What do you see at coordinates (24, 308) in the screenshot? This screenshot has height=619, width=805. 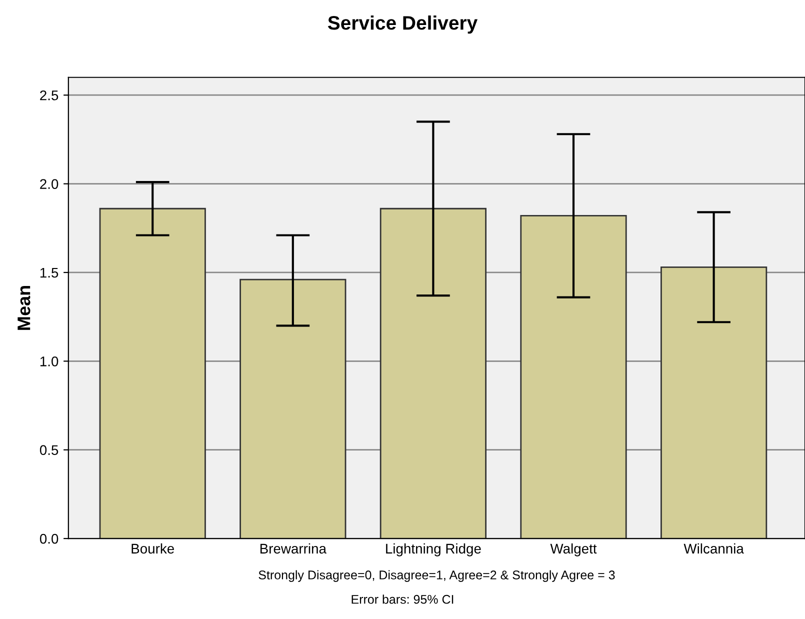 I see `y-axis-title: Mean` at bounding box center [24, 308].